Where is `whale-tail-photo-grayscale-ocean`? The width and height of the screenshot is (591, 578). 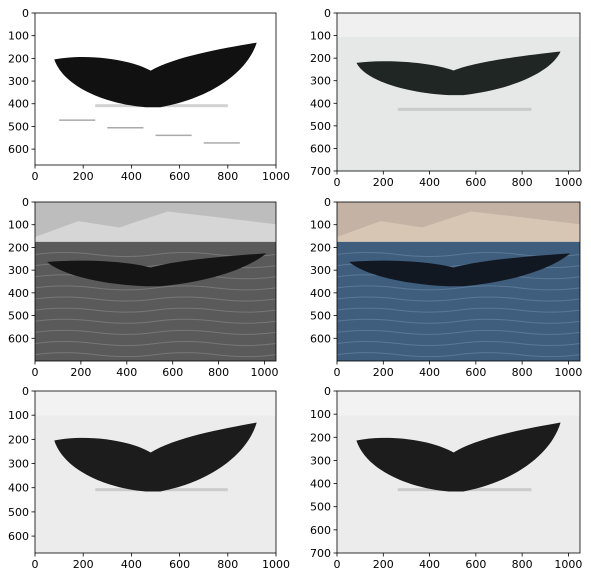 whale-tail-photo-grayscale-ocean is located at coordinates (155, 281).